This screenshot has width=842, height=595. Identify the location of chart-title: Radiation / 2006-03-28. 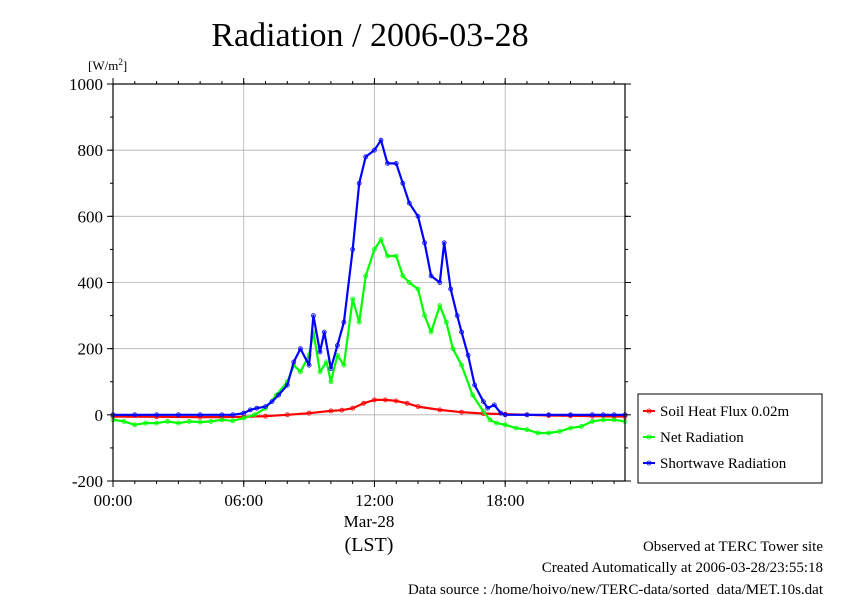
(369, 35).